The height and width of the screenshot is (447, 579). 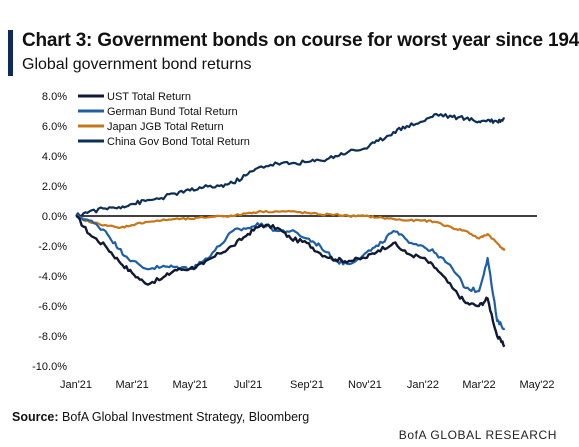 I want to click on series-line-japan-jgb-total-return, so click(x=290, y=230).